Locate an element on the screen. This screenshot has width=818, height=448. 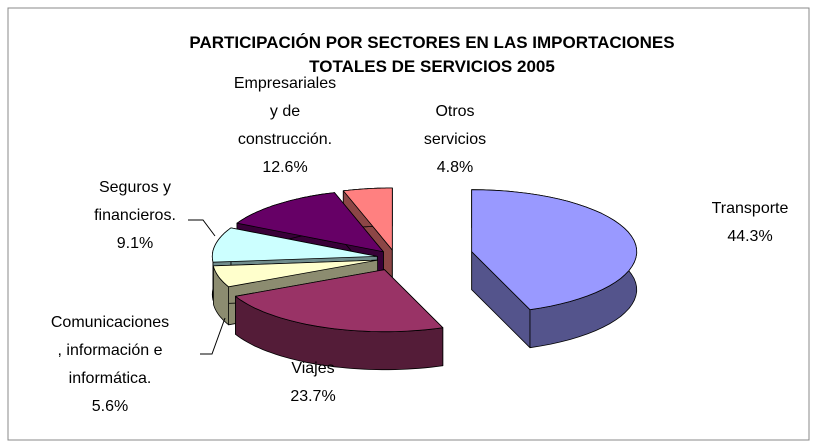
value-label: 9.1% is located at coordinates (135, 243).